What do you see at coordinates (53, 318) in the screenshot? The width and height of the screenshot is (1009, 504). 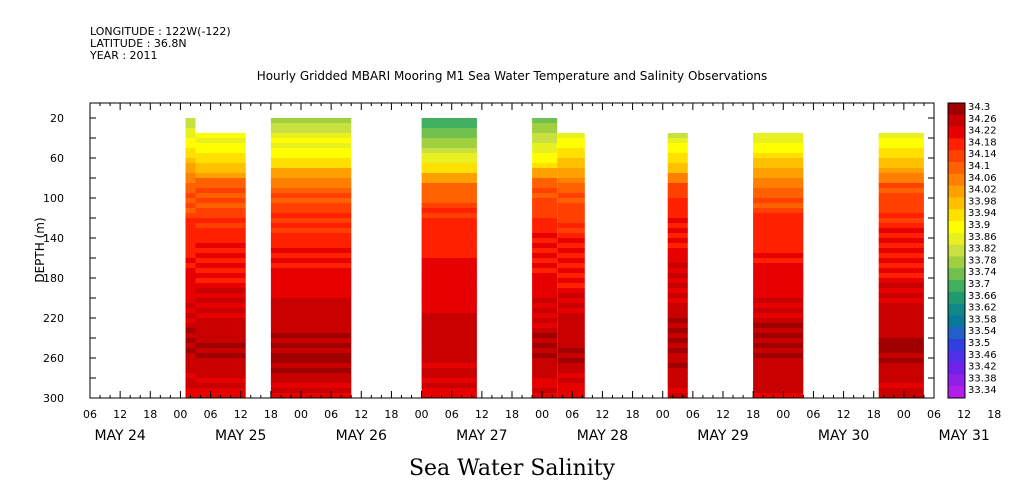 I see `y-tick-label: 220` at bounding box center [53, 318].